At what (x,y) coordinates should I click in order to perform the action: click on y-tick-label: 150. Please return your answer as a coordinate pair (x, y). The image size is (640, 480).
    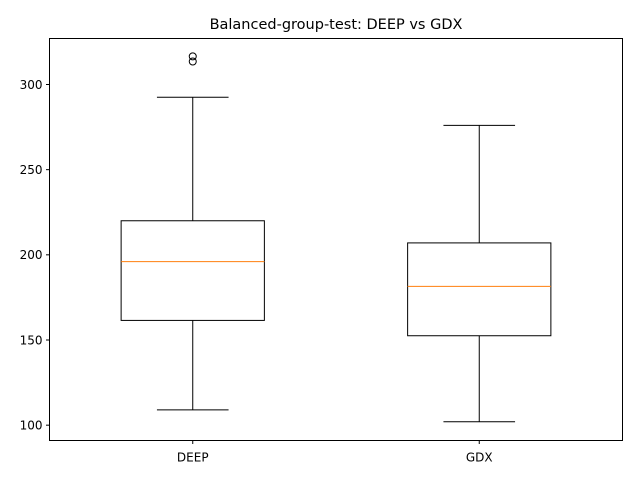
    Looking at the image, I should click on (31, 340).